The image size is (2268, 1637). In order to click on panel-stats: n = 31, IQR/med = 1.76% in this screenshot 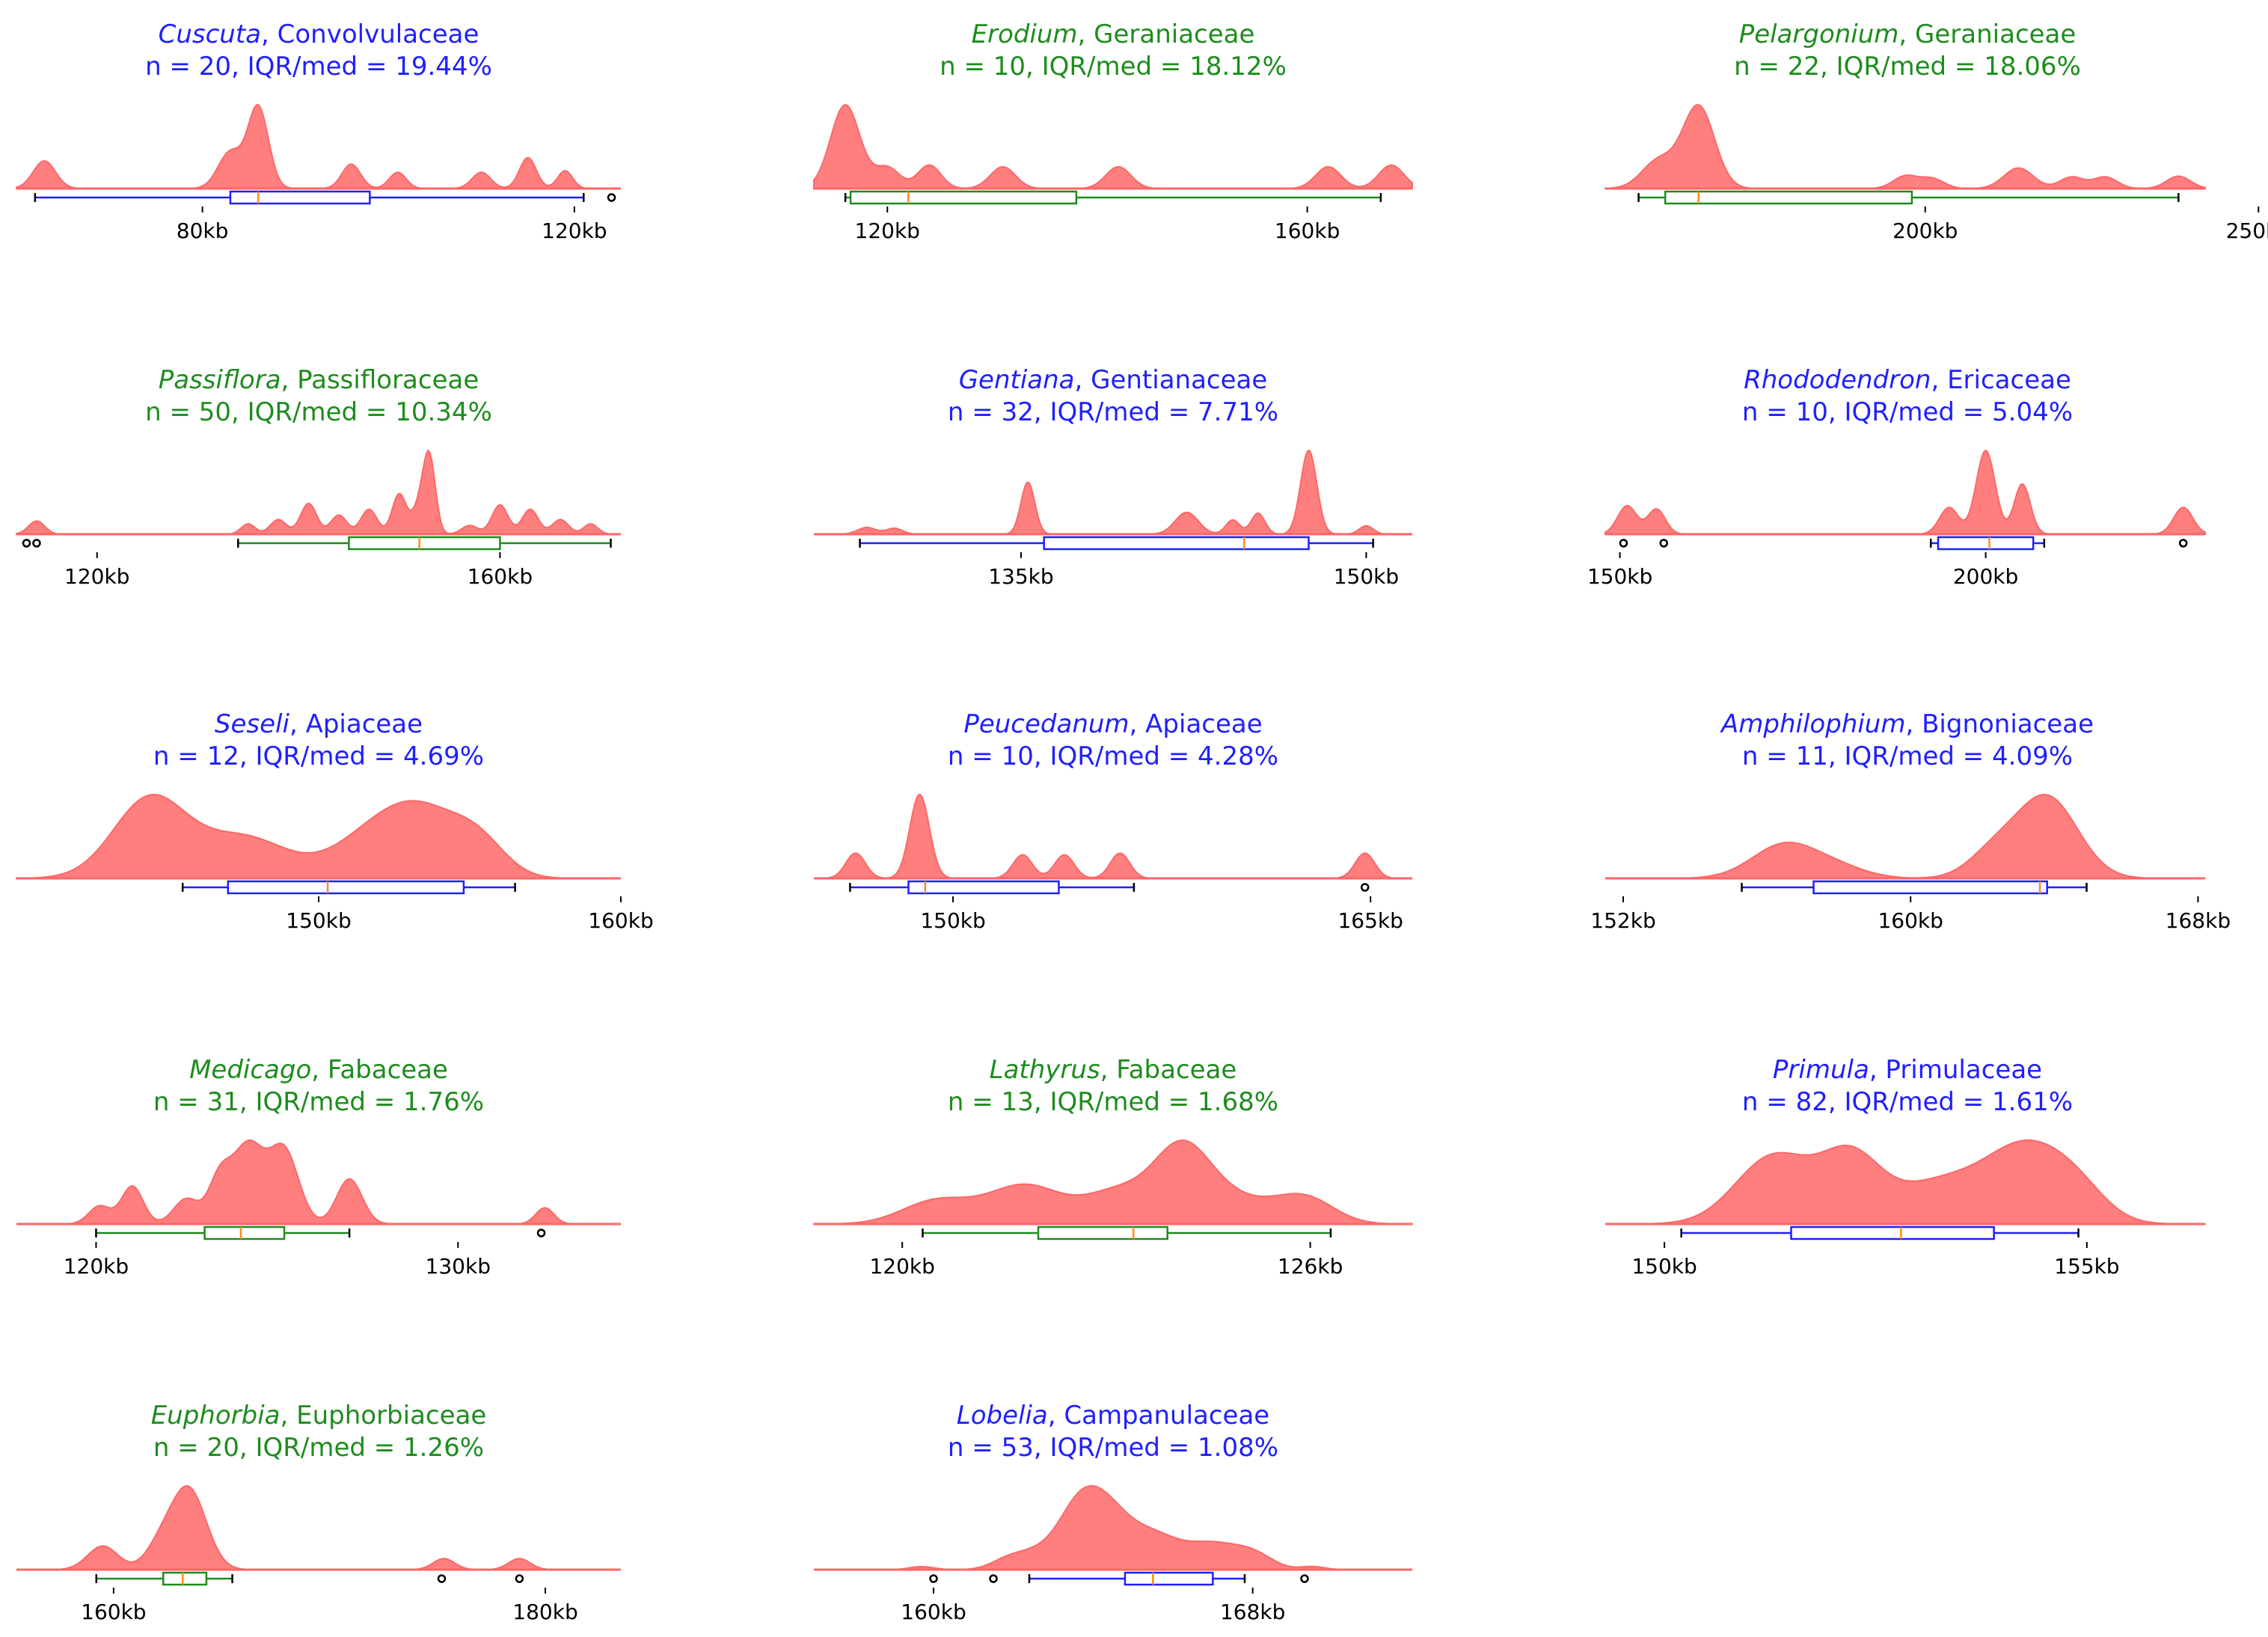, I will do `click(318, 1102)`.